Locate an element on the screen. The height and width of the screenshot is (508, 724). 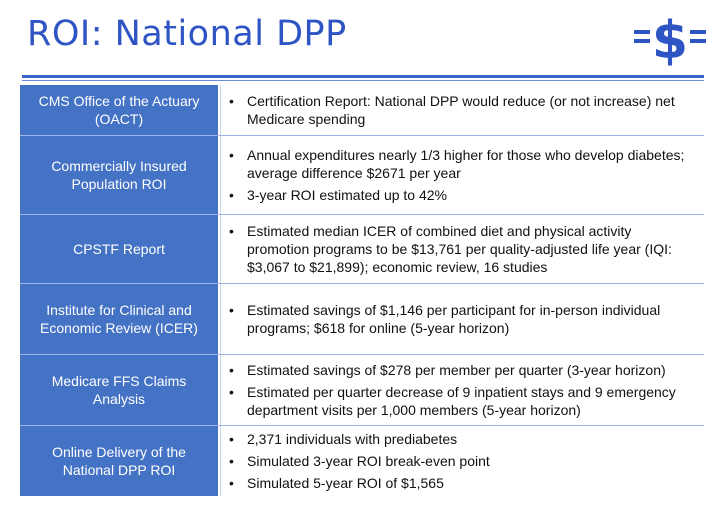
equals-dollar-icon: $ is located at coordinates (670, 39).